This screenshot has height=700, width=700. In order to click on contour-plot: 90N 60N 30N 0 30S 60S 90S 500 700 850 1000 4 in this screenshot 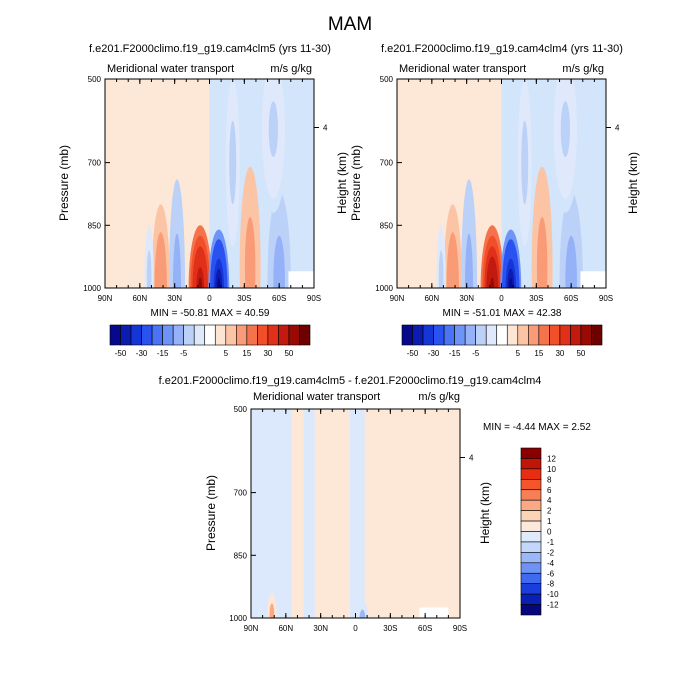, I will do `click(205, 189)`.